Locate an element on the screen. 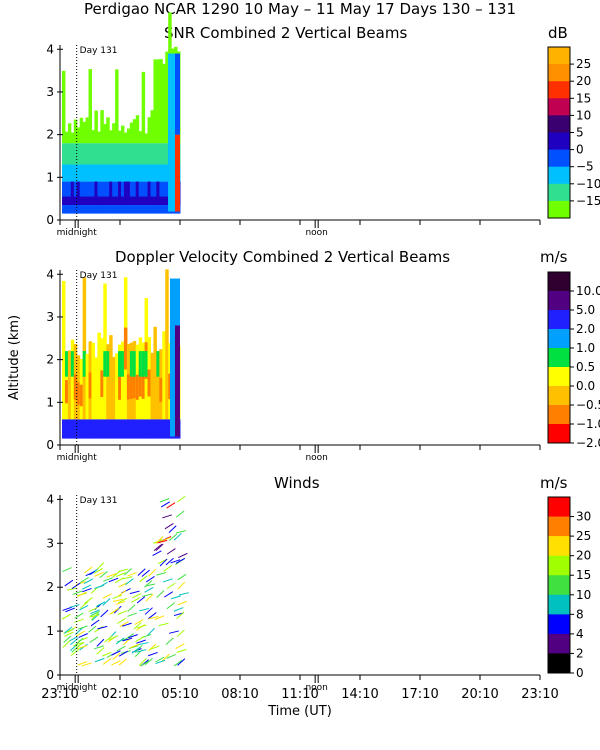 This screenshot has width=600, height=750. velocity-colorbar-unit: m/s is located at coordinates (554, 257).